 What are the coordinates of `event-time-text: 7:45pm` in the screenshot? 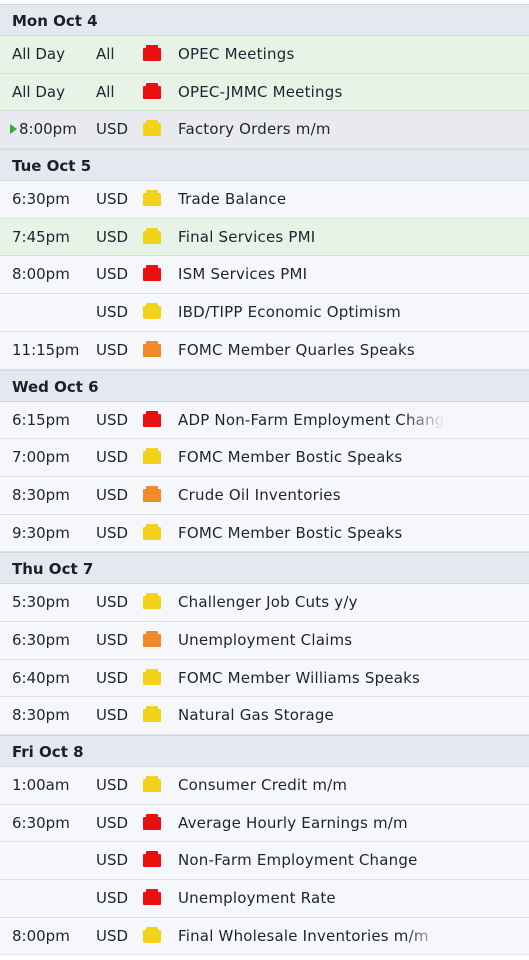 It's located at (41, 236).